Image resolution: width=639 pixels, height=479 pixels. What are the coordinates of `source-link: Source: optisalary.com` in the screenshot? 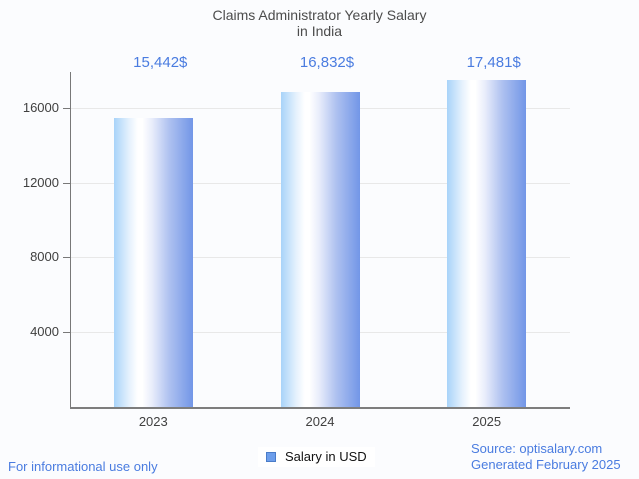 It's located at (537, 448).